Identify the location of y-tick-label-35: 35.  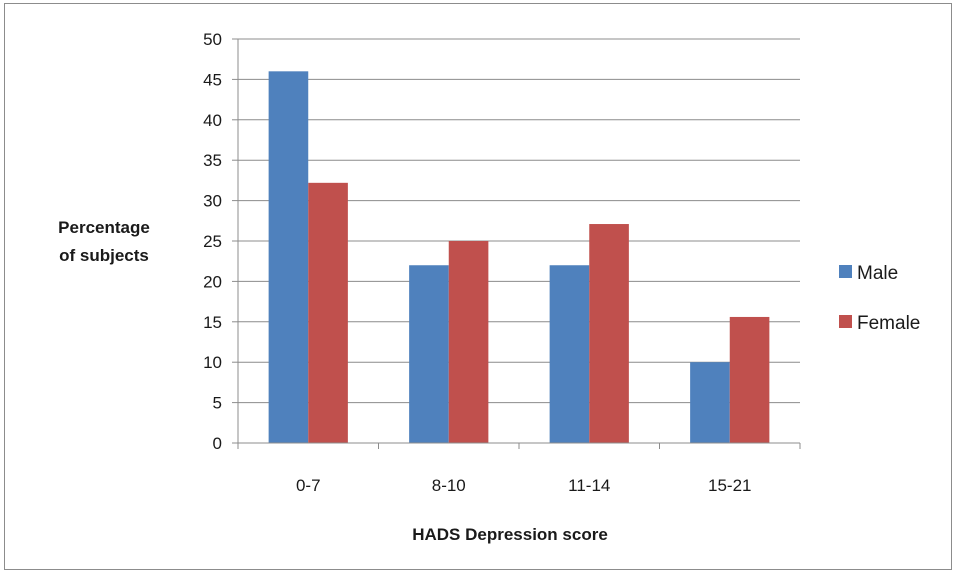
(212, 160).